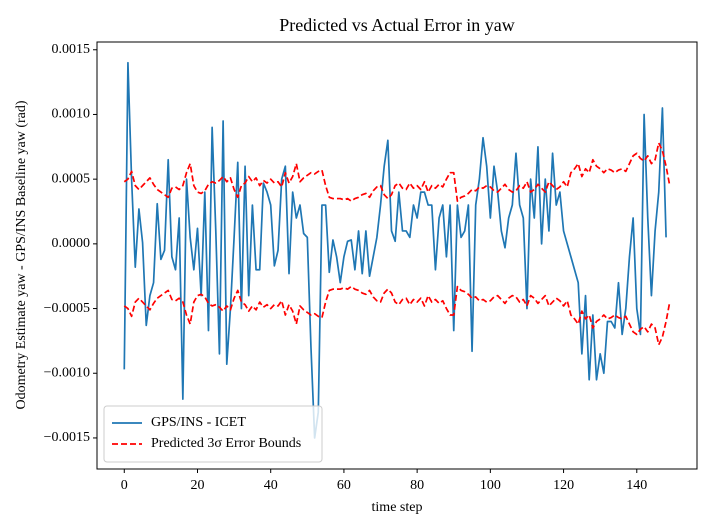 This screenshot has height=522, width=728. Describe the element at coordinates (67, 308) in the screenshot. I see `y-tick-label: −0.0005` at that location.